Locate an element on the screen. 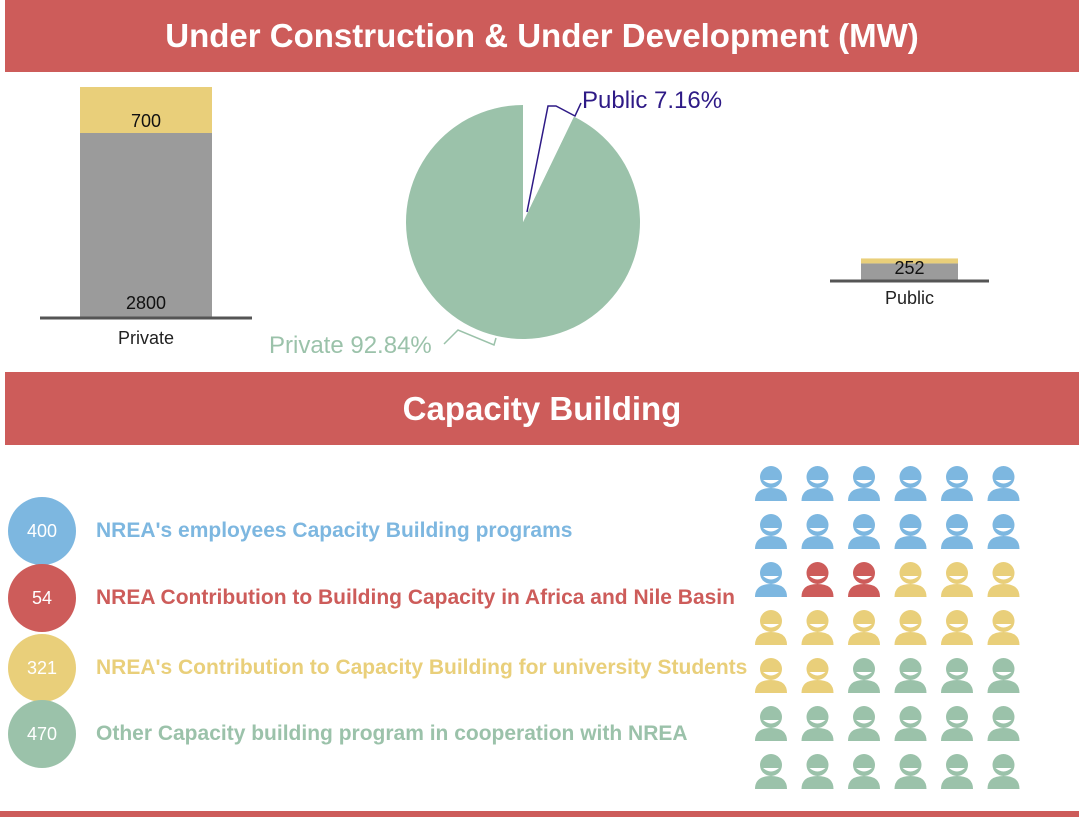 The height and width of the screenshot is (817, 1079). pie-leader-private is located at coordinates (470, 338).